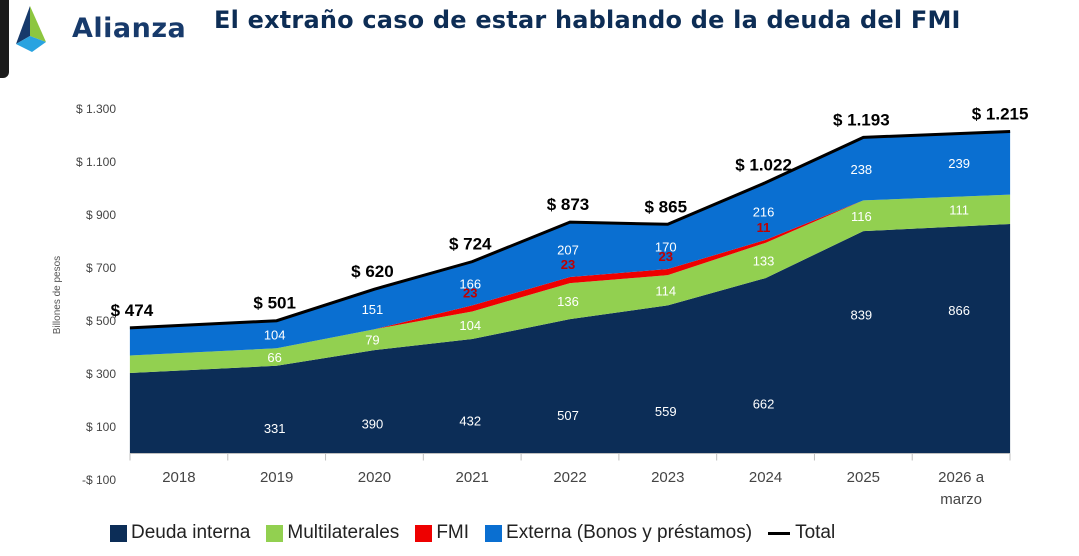  What do you see at coordinates (472, 477) in the screenshot?
I see `x-tick-label: 2021` at bounding box center [472, 477].